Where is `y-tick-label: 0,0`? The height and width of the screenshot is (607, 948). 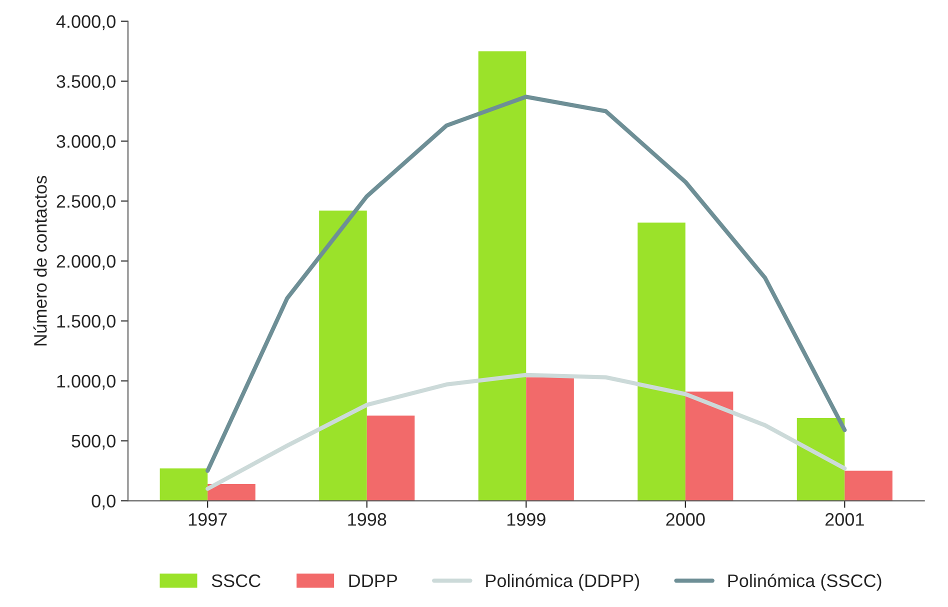
y-tick-label: 0,0 is located at coordinates (104, 502).